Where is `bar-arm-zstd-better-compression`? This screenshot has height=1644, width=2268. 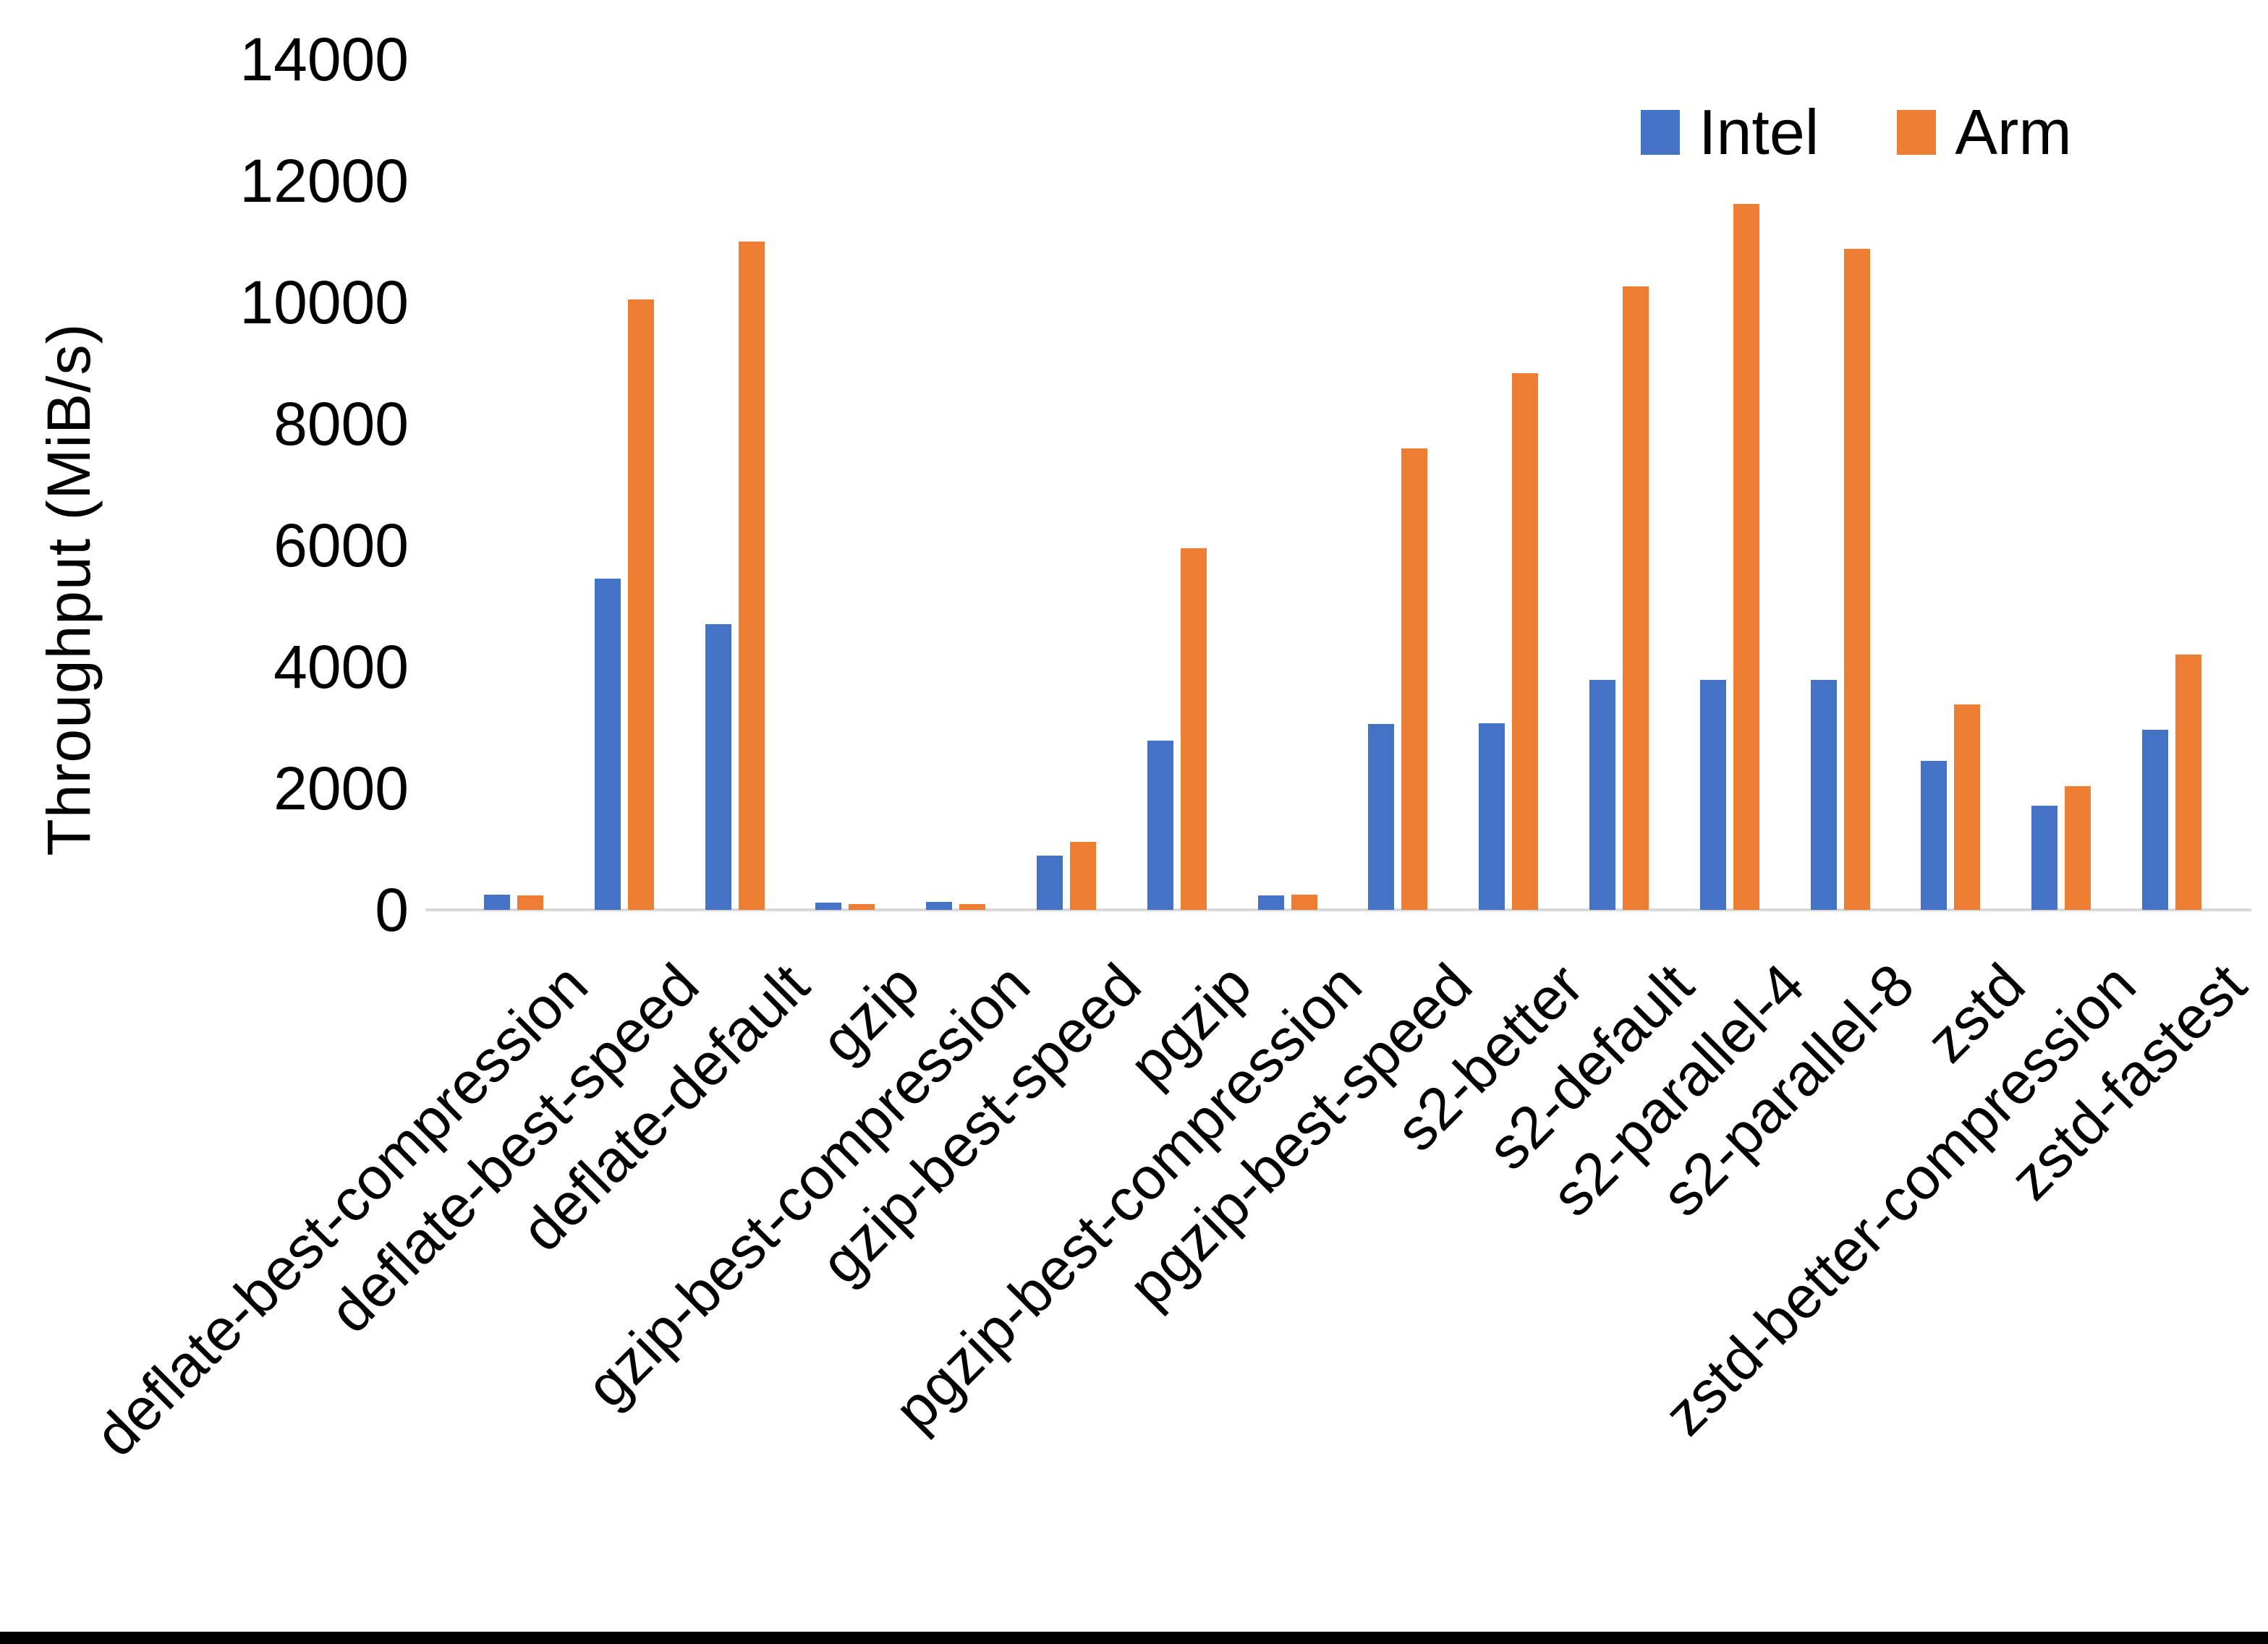
bar-arm-zstd-better-compression is located at coordinates (2078, 848).